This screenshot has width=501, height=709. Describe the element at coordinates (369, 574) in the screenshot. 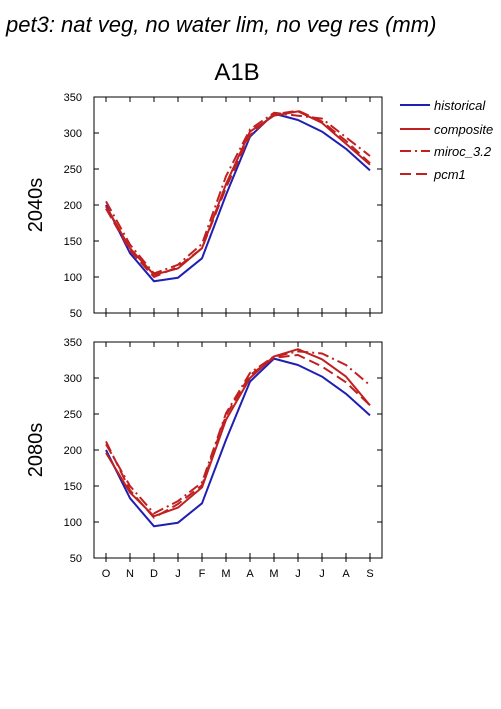

I see `x-tick-label: S` at that location.